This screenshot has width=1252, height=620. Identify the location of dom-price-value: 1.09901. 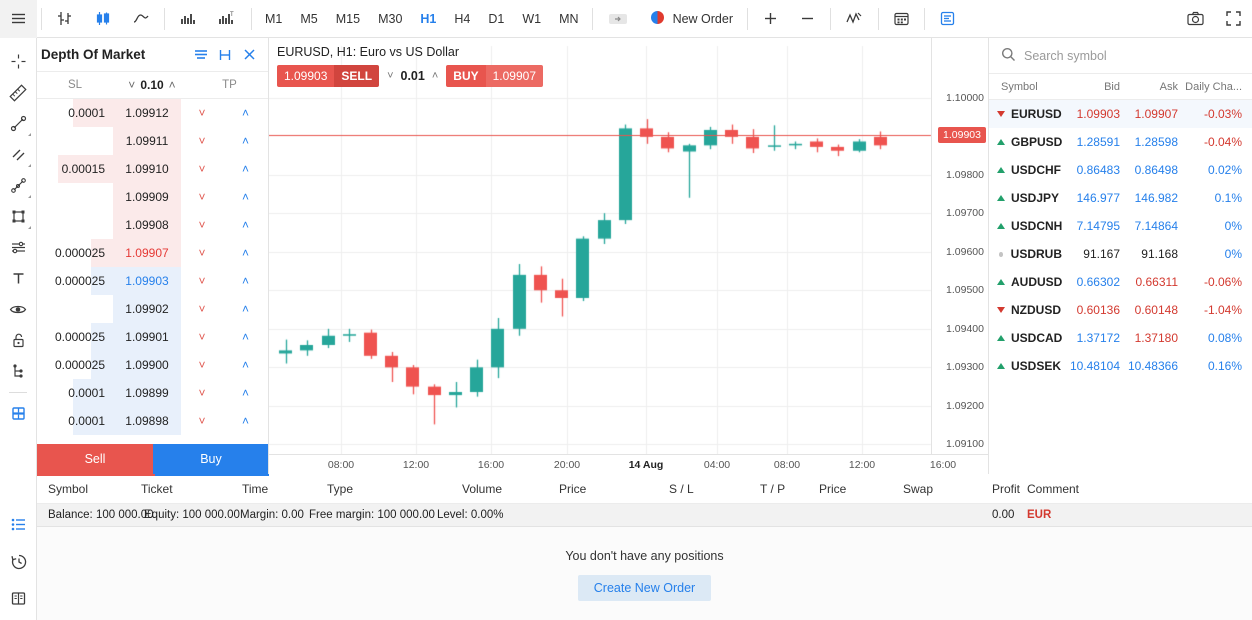
(147, 337).